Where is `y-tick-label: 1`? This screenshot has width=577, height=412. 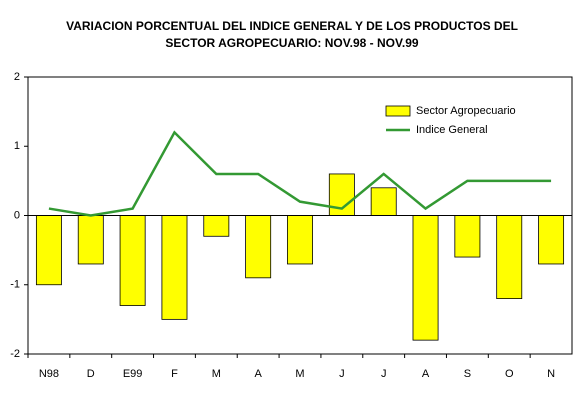 y-tick-label: 1 is located at coordinates (17, 146).